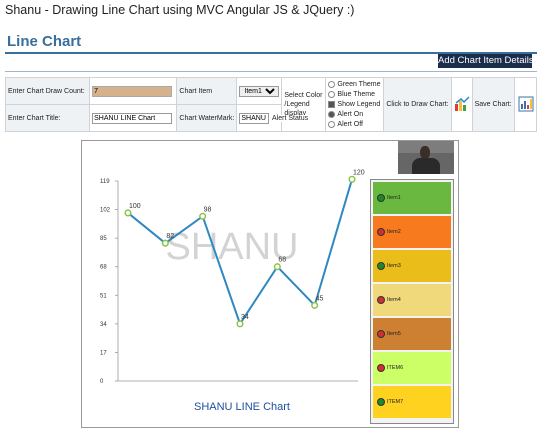 This screenshot has width=542, height=436. What do you see at coordinates (394, 198) in the screenshot?
I see `legend-label: Item1` at bounding box center [394, 198].